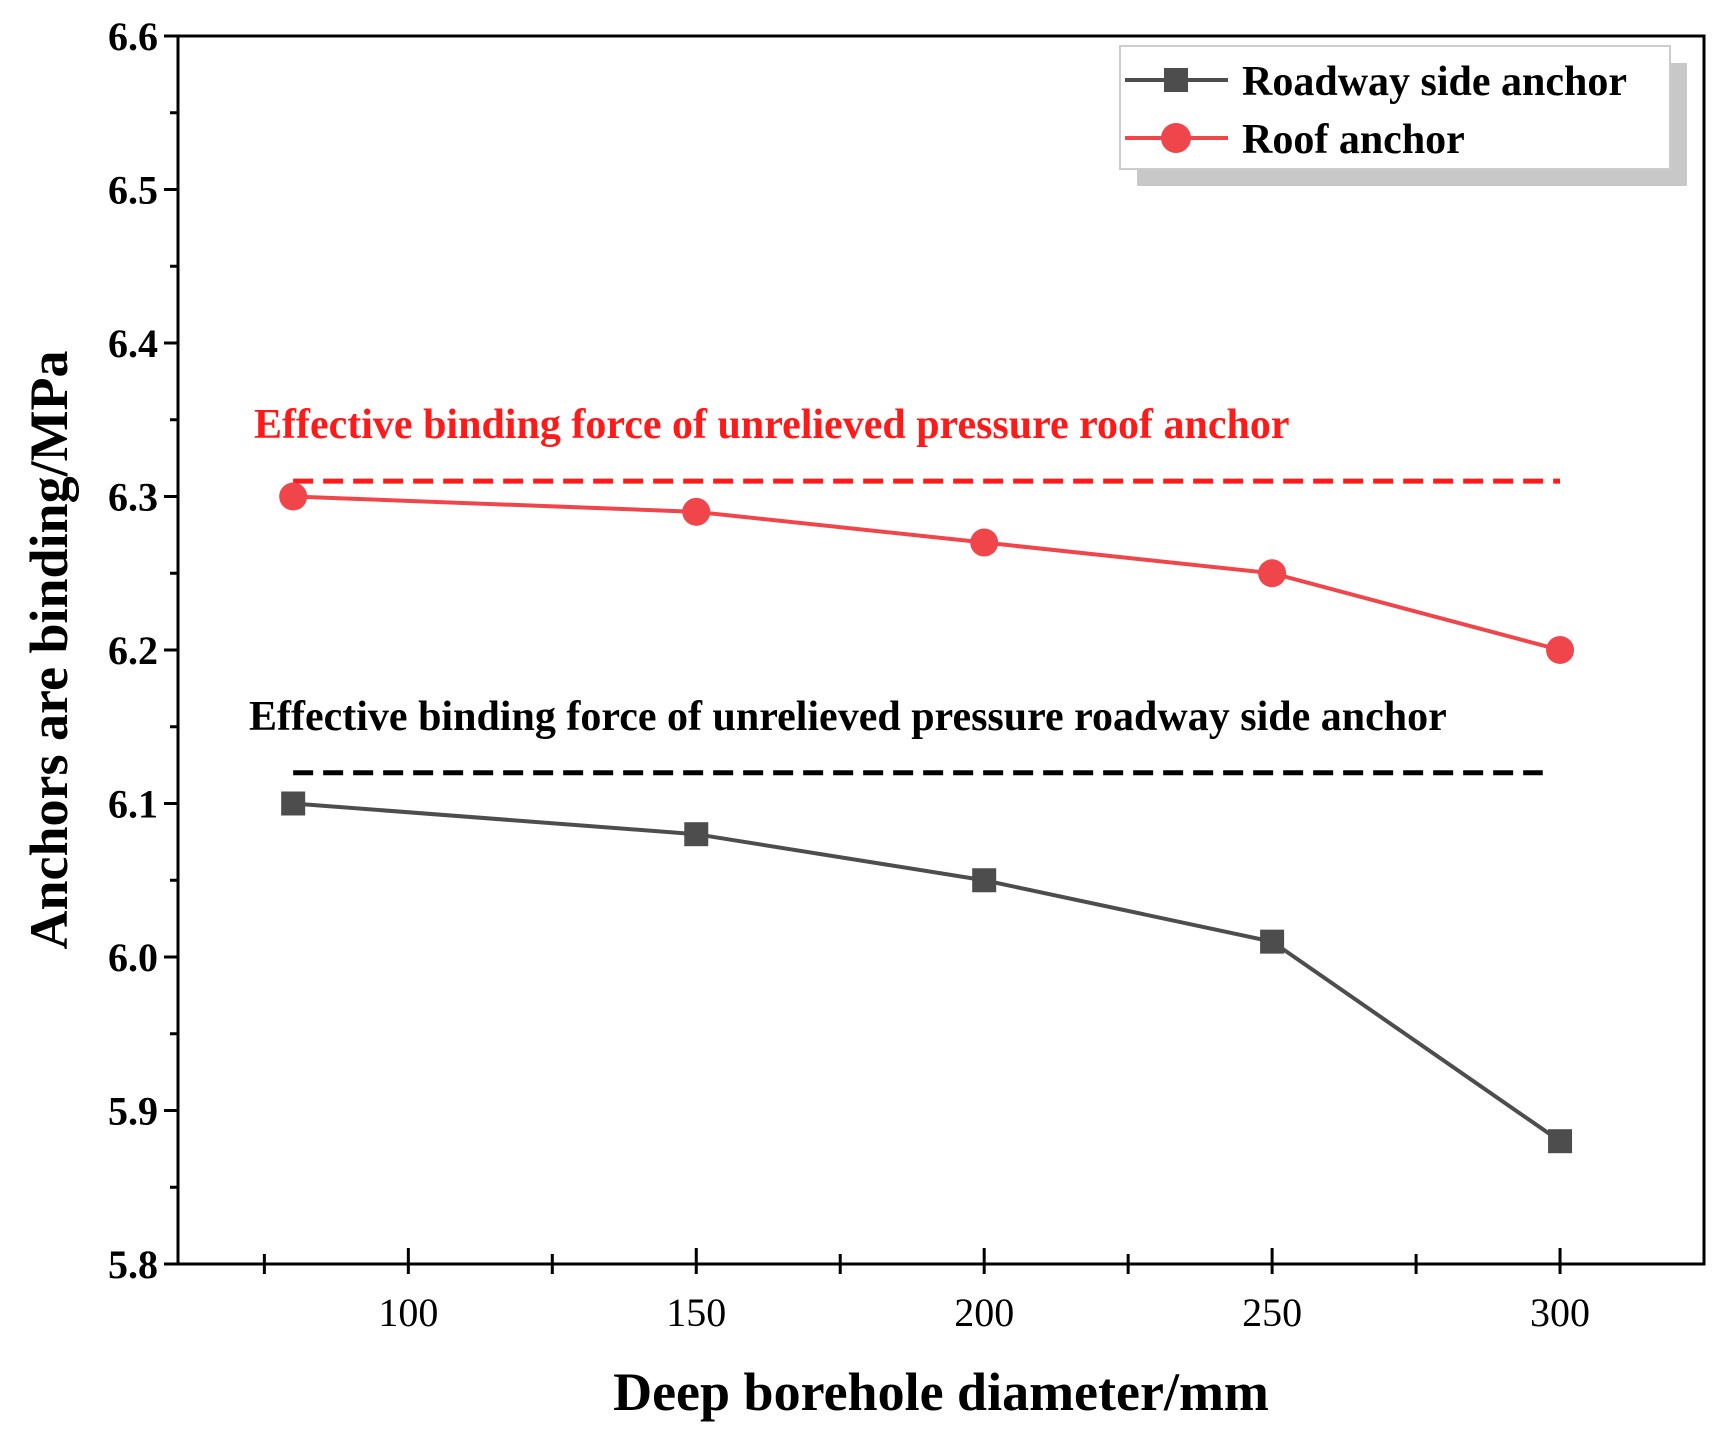 The width and height of the screenshot is (1721, 1444). What do you see at coordinates (1272, 1312) in the screenshot?
I see `x-tick-label: 250` at bounding box center [1272, 1312].